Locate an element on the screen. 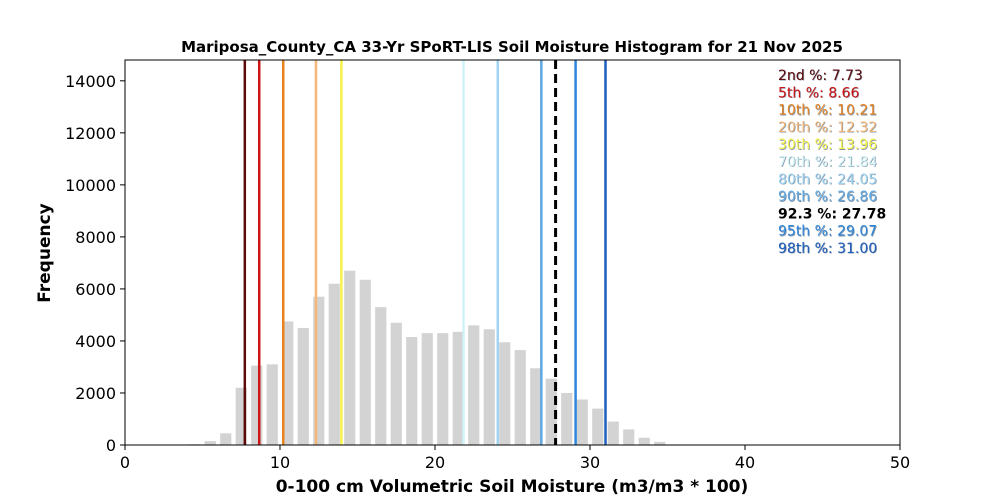  legend-entry-shadow: 90th %: 26.86 is located at coordinates (828, 198).